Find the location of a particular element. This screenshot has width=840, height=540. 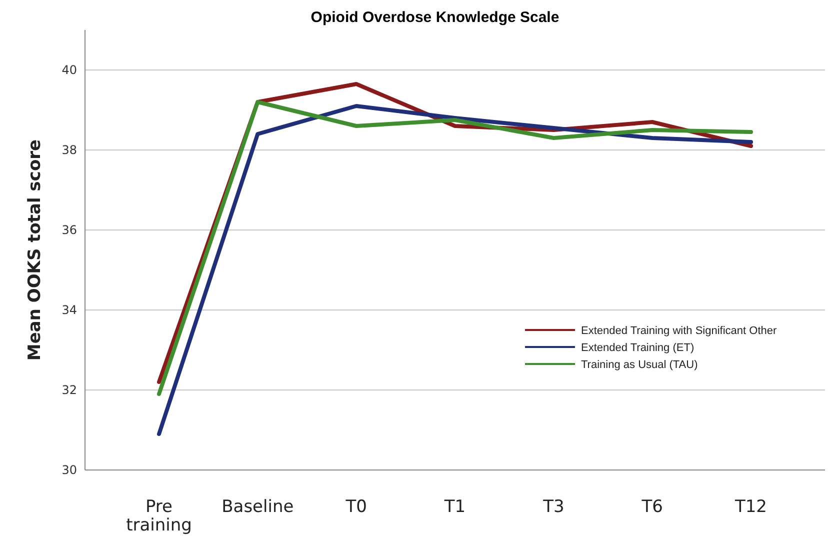

y-axis-title: Mean OOKS total score is located at coordinates (35, 250).